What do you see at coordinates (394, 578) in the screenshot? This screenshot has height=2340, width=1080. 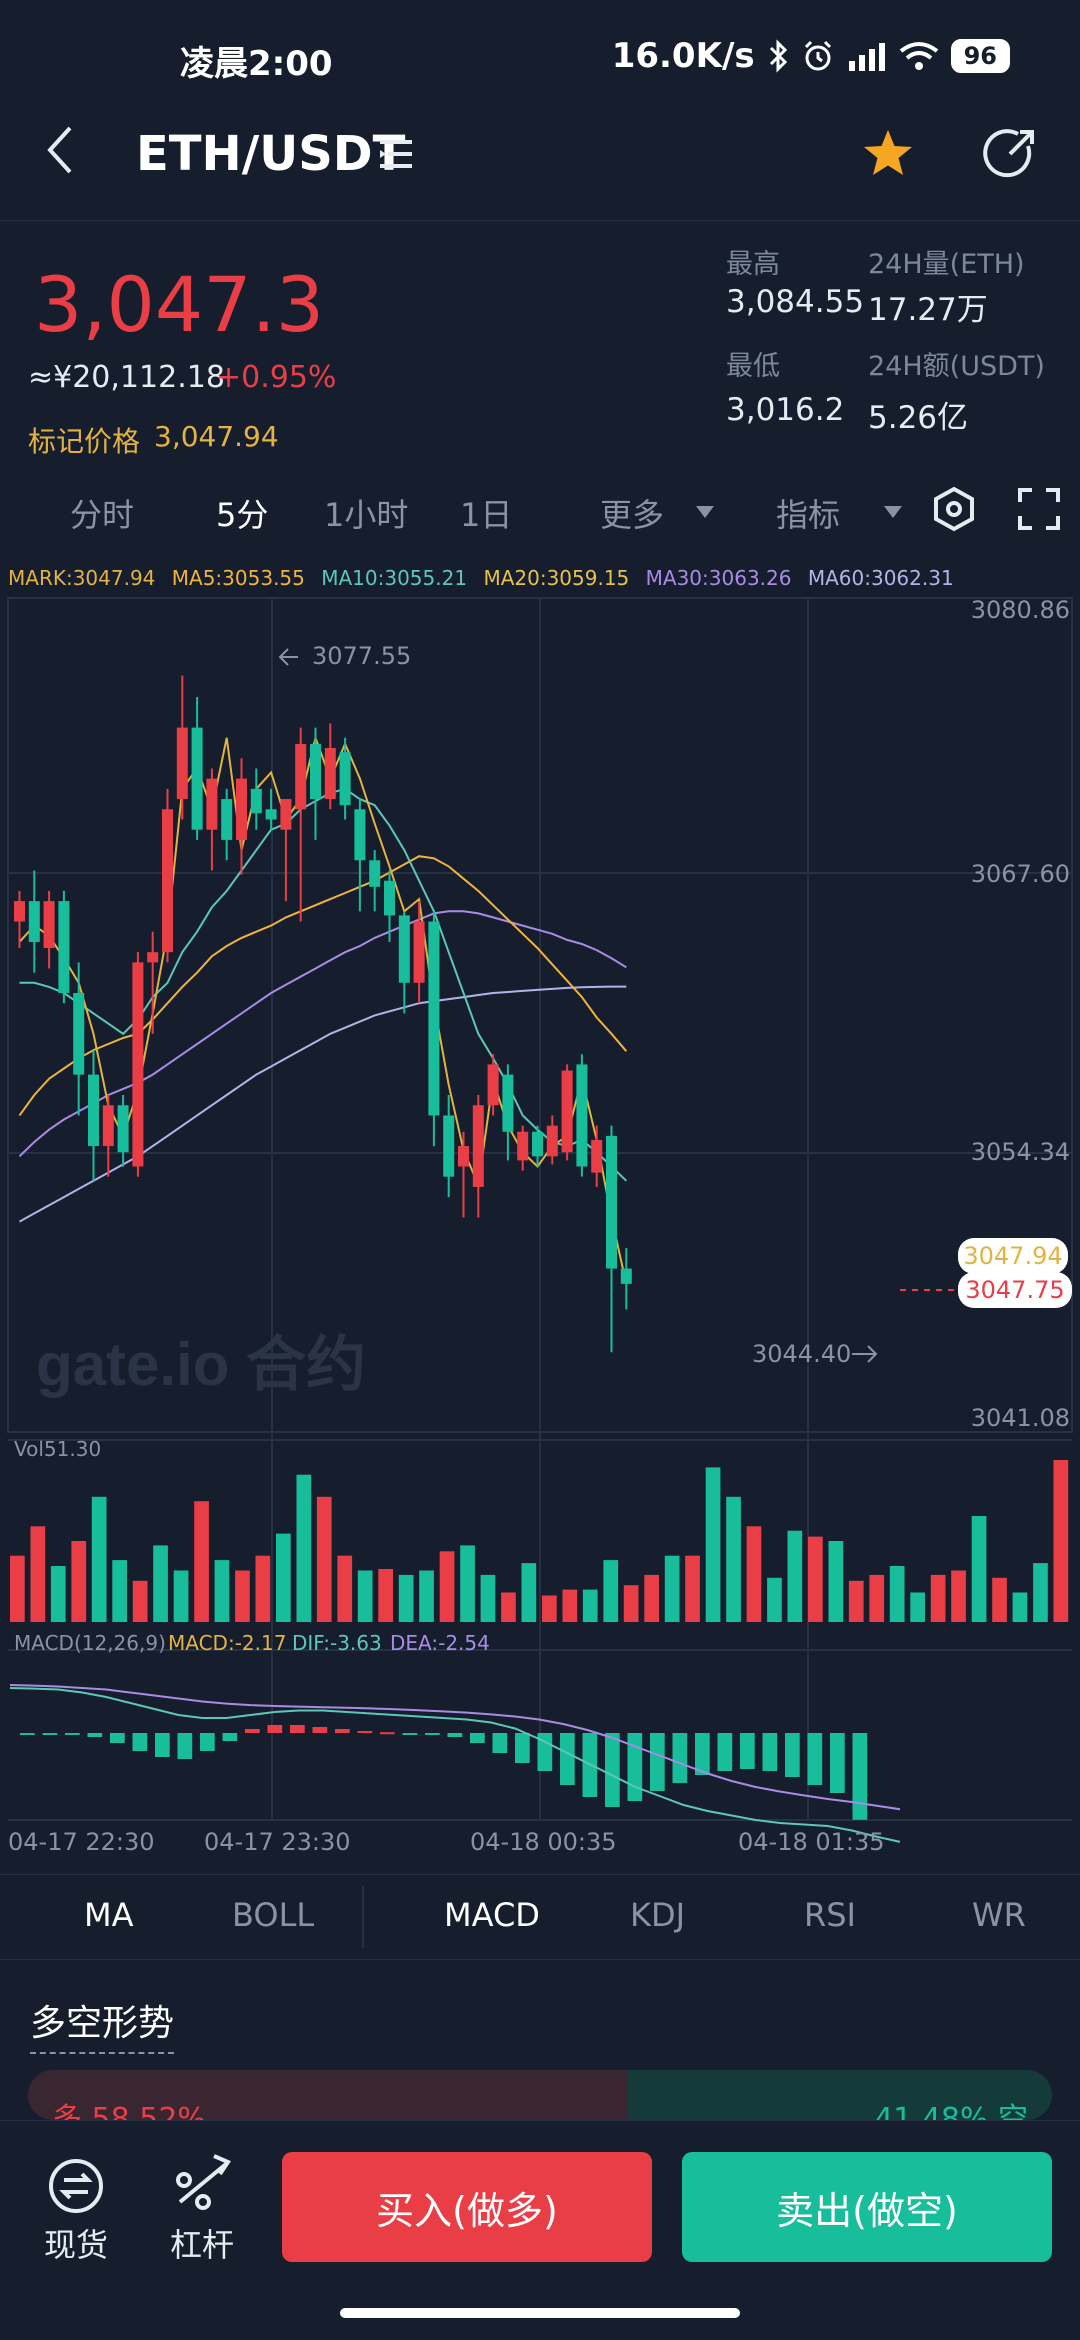 I see `legend-ma10: MA10:3055.21` at bounding box center [394, 578].